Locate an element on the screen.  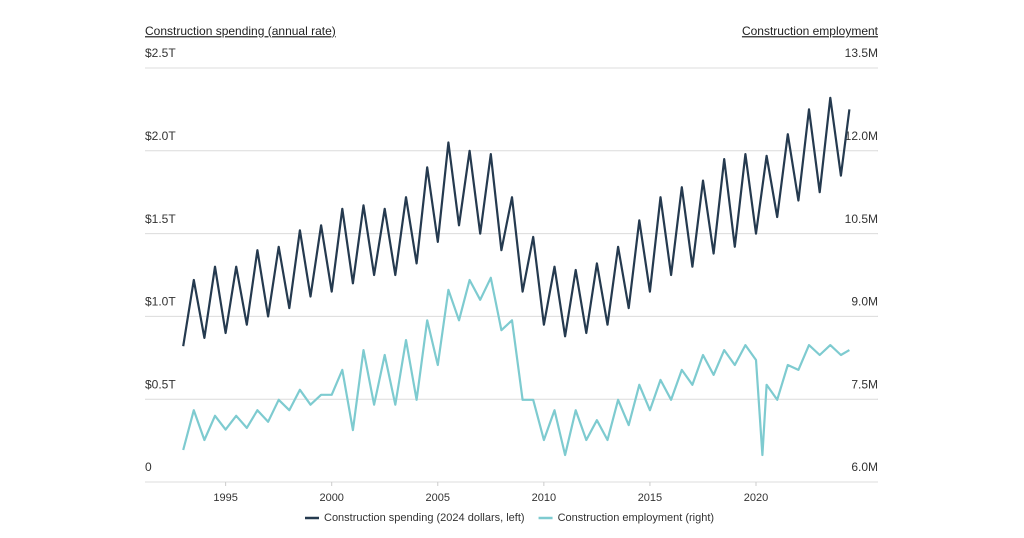
y-tick-label: 0 is located at coordinates (148, 467).